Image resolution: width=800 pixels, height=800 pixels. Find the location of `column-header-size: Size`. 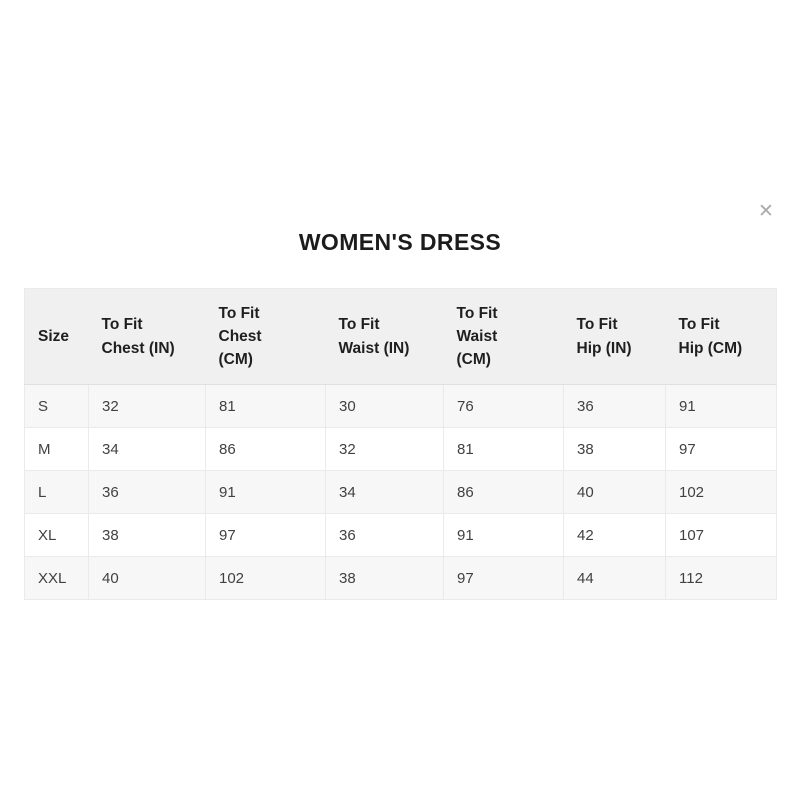

column-header-size: Size is located at coordinates (56, 336).